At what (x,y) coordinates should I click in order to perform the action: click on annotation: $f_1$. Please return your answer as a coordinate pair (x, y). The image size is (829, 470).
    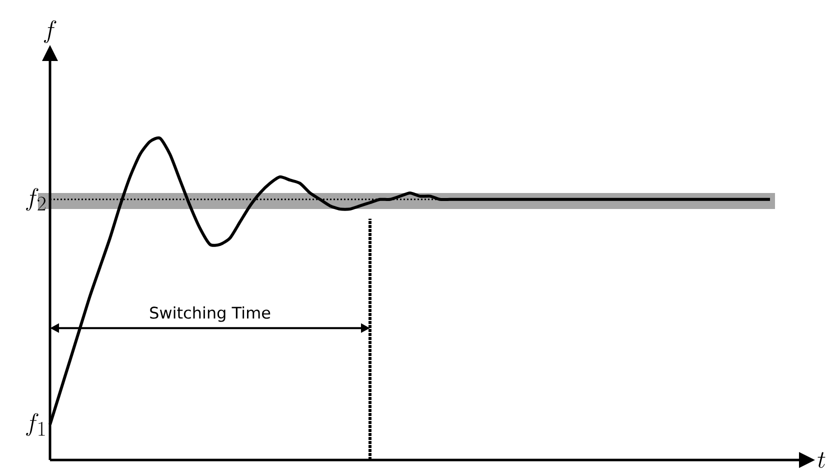
    Looking at the image, I should click on (35, 424).